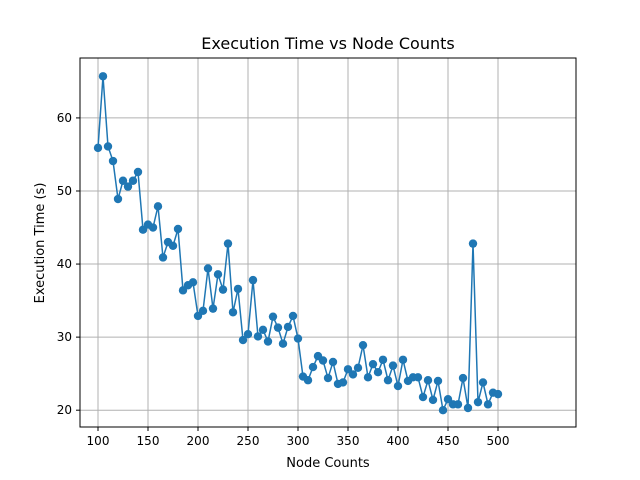 The width and height of the screenshot is (640, 480). Describe the element at coordinates (40, 243) in the screenshot. I see `y-axis-label: Execution Time (s)` at that location.